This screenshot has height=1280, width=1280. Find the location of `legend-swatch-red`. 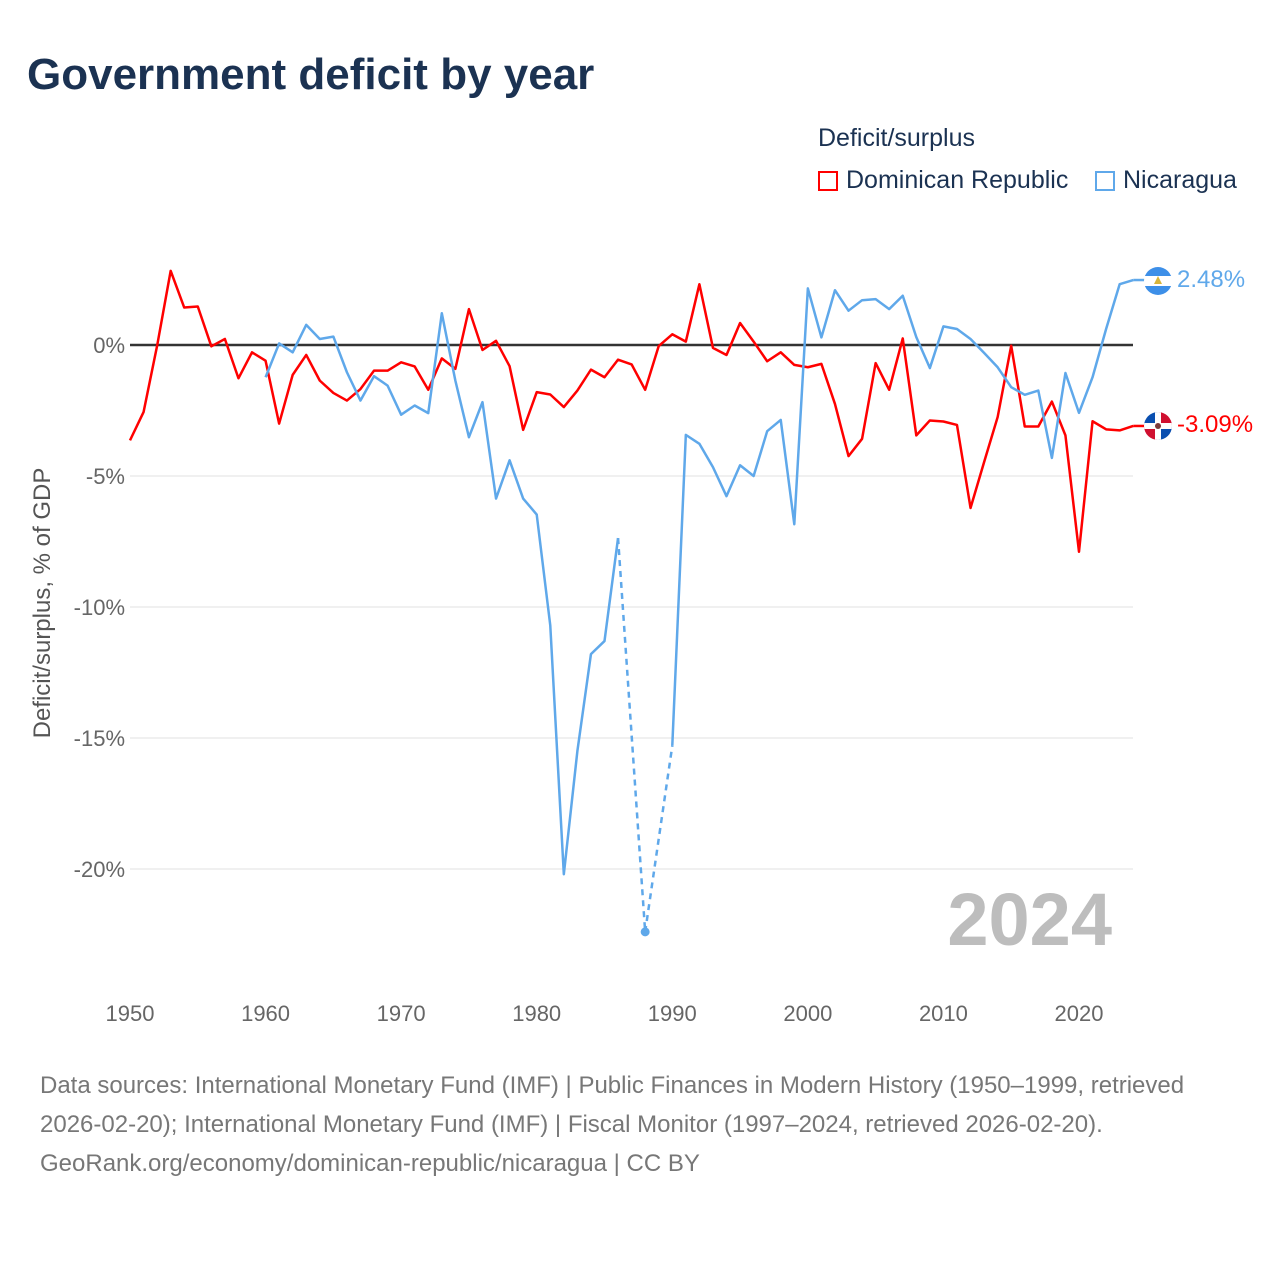

legend-swatch-red is located at coordinates (828, 180).